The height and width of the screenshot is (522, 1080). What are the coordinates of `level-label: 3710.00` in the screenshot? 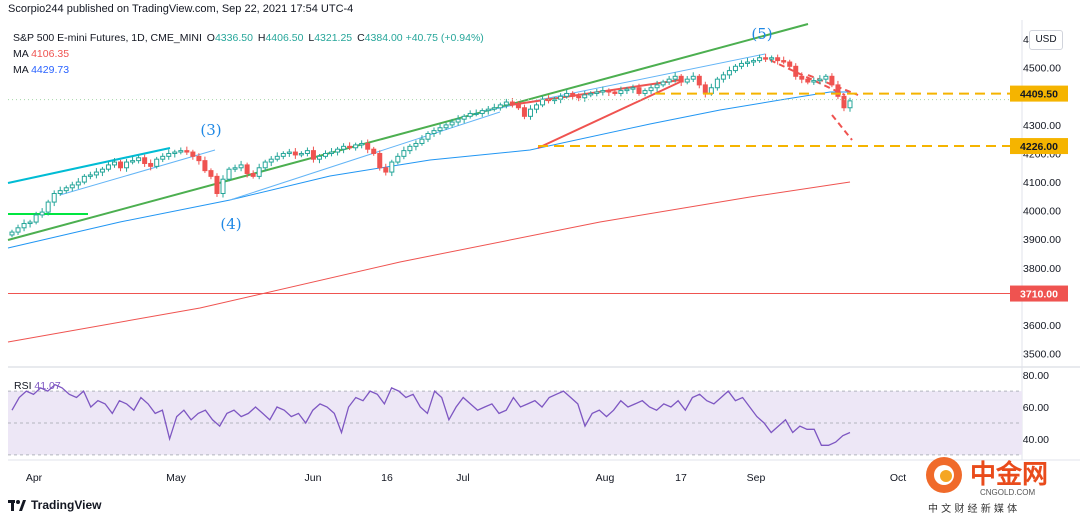 It's located at (1039, 295).